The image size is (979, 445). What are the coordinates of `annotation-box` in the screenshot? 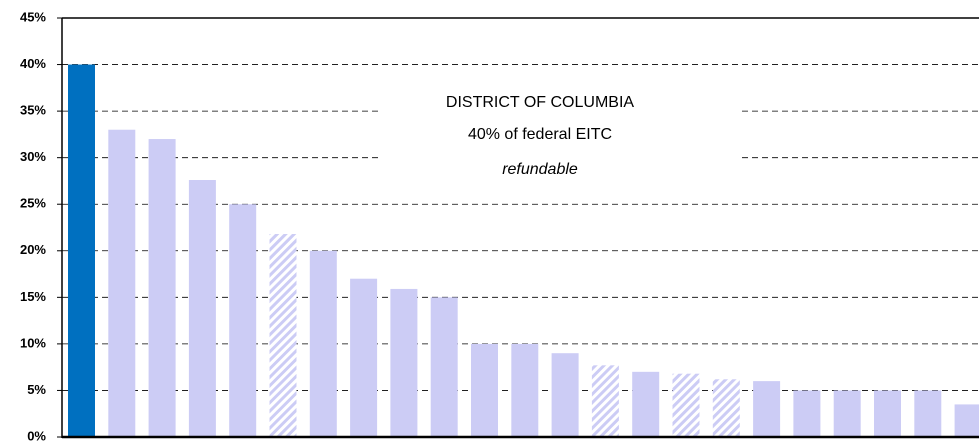 It's located at (559, 138).